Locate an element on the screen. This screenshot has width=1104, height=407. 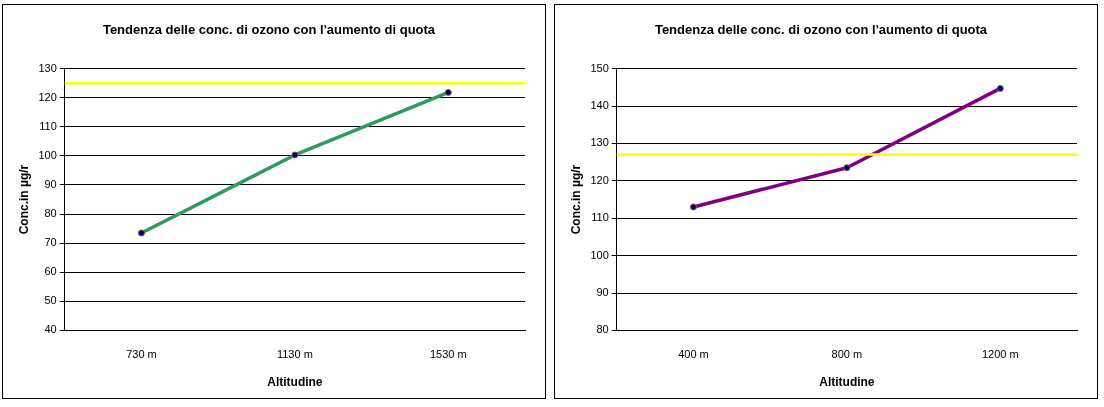
x-tick-label: 1200 m is located at coordinates (1000, 354).